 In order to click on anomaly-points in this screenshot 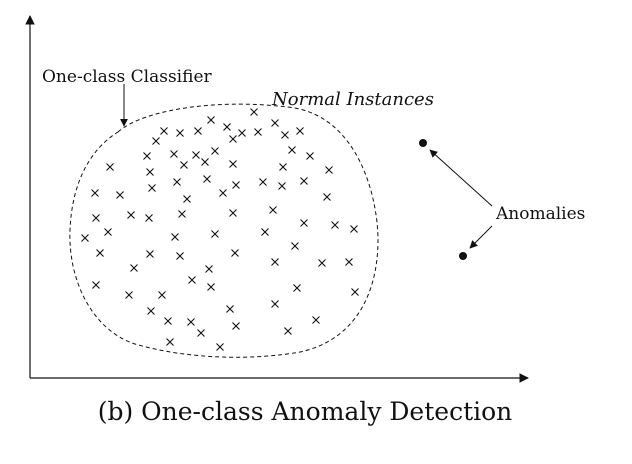, I will do `click(443, 199)`.